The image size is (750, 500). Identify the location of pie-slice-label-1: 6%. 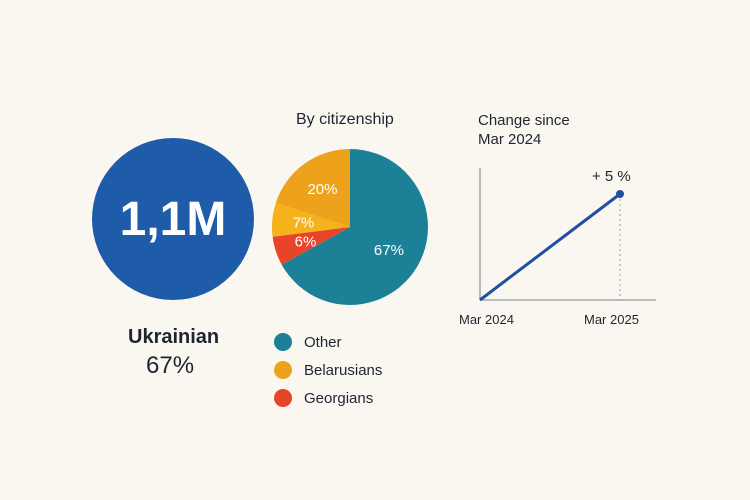
(306, 241).